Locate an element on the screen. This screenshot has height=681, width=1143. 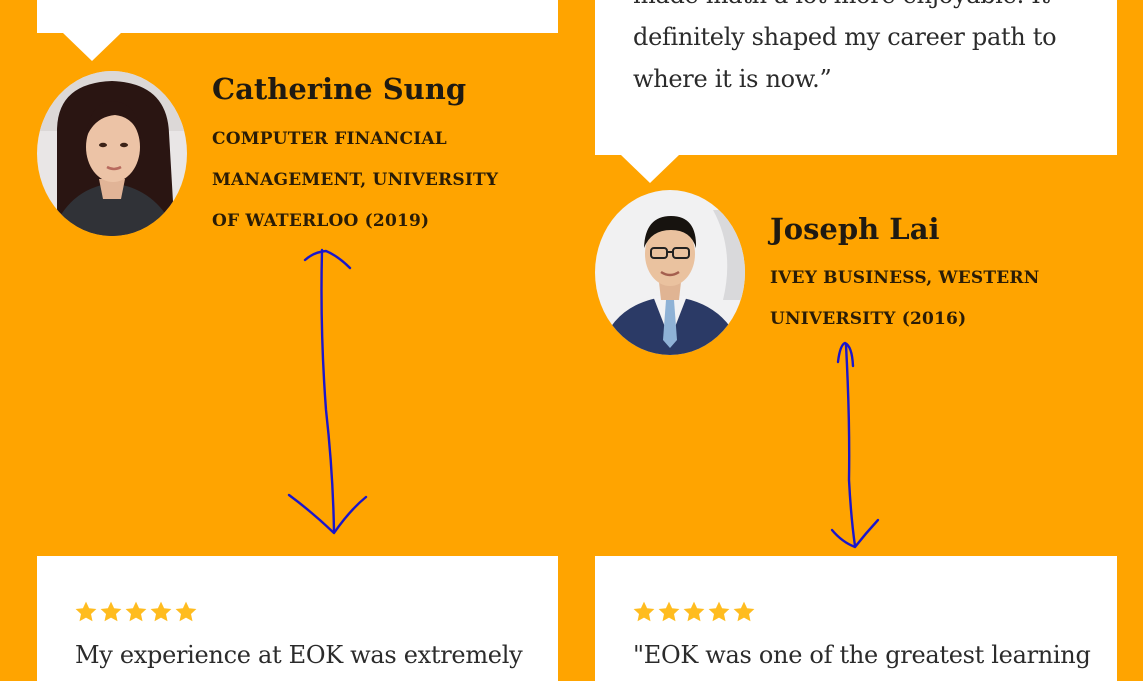
role-line: COMPUTER FINANCIAL is located at coordinates (329, 139).